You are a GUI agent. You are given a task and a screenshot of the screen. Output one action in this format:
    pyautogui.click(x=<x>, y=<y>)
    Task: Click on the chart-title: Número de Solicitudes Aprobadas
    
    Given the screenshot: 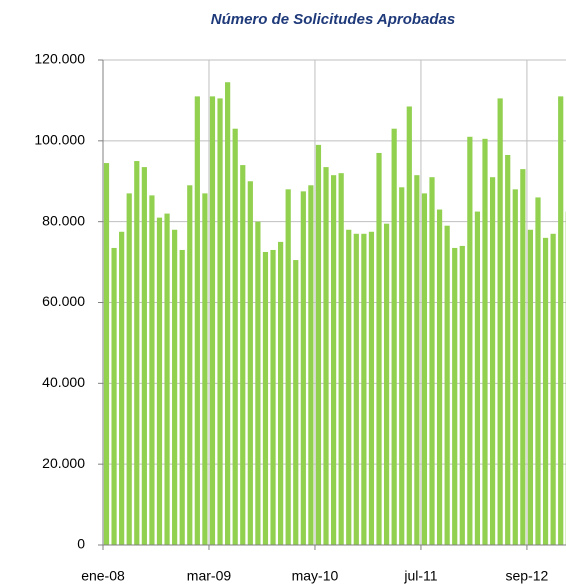 What is the action you would take?
    pyautogui.click(x=333, y=19)
    